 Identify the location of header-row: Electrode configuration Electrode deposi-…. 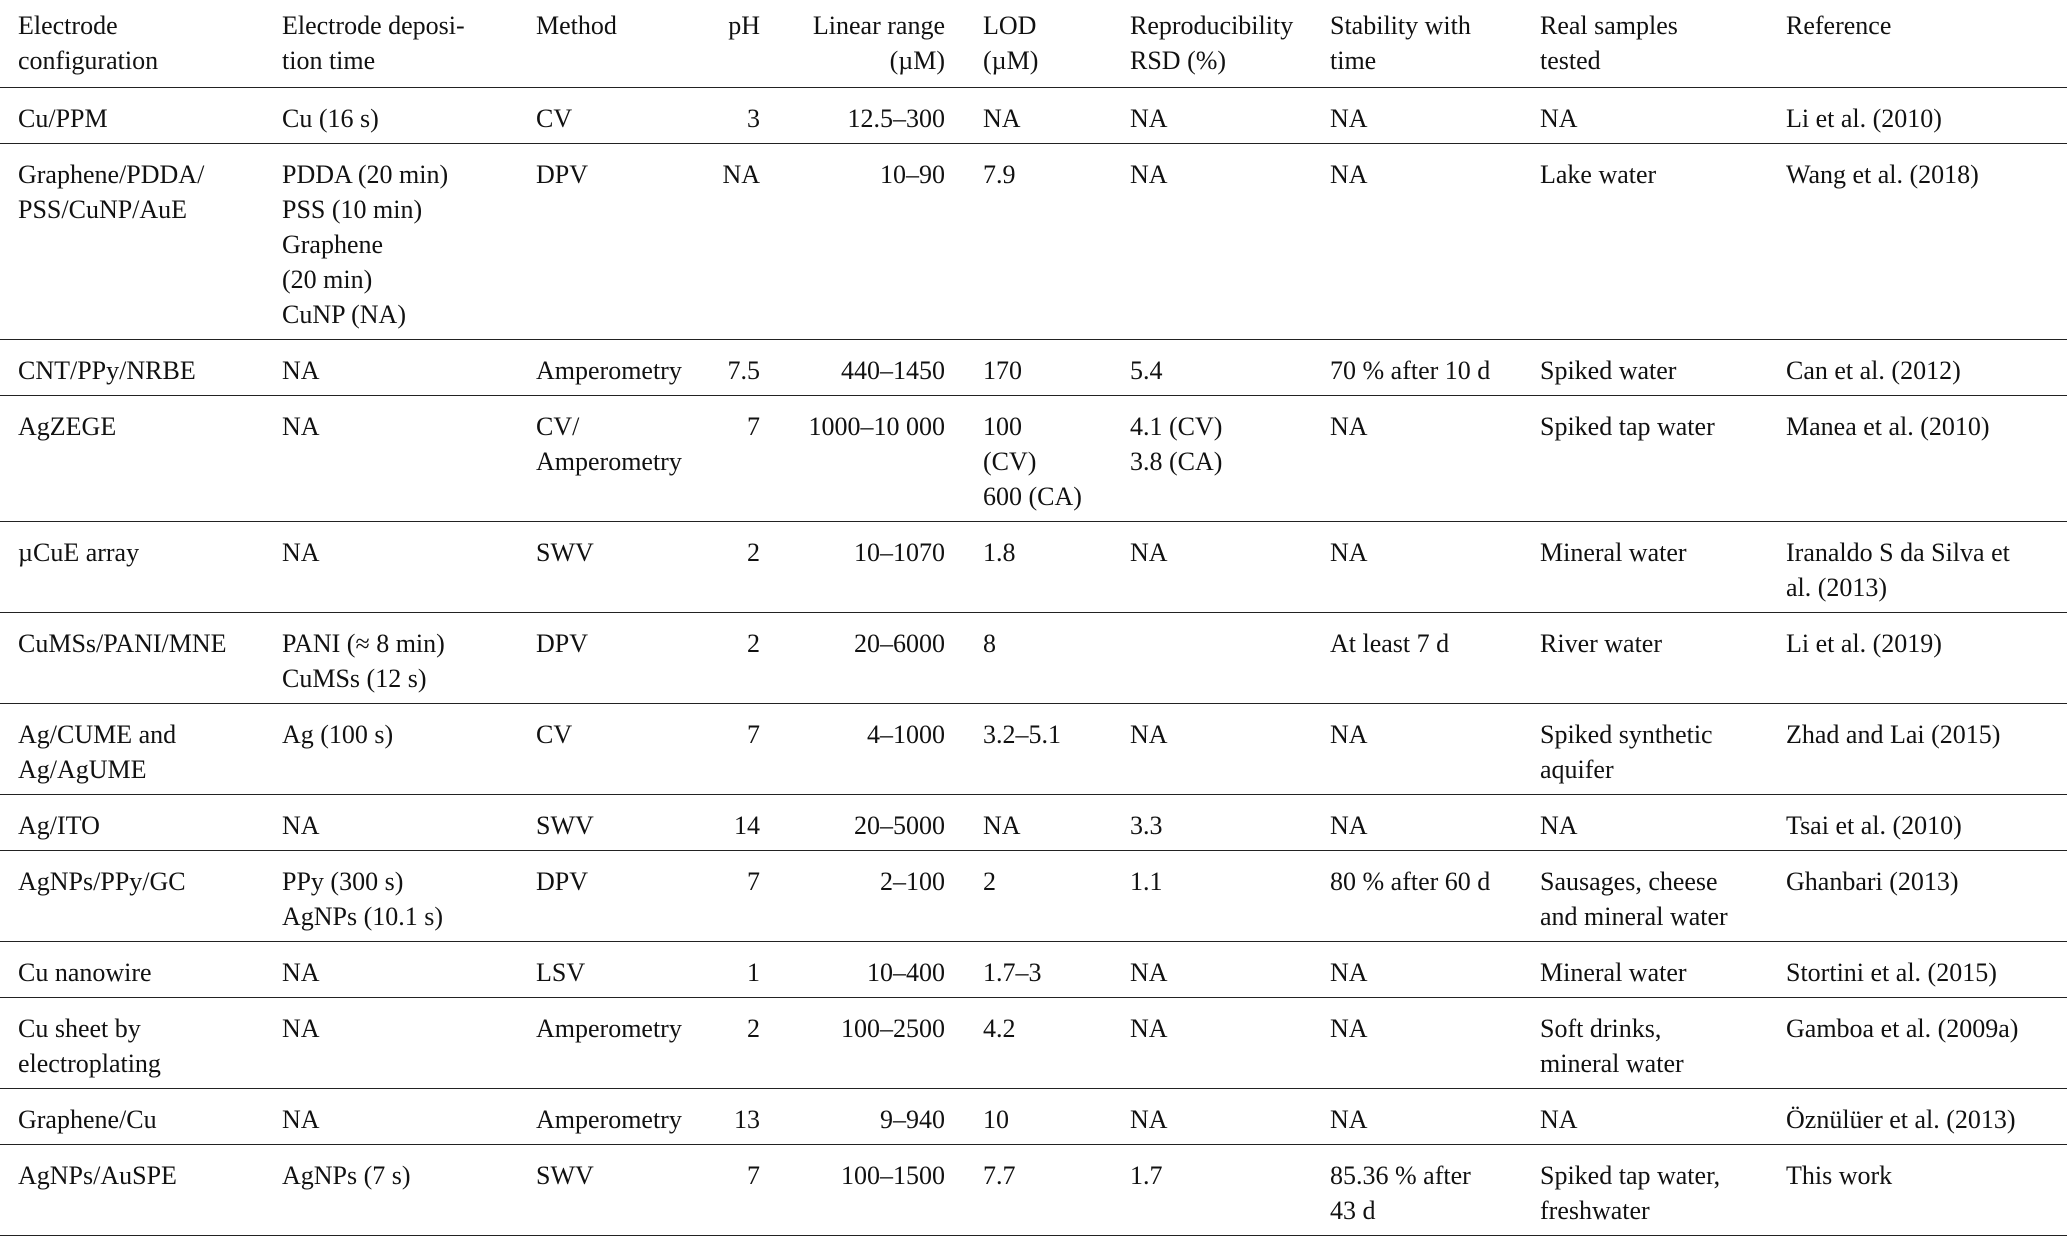
(1033, 44).